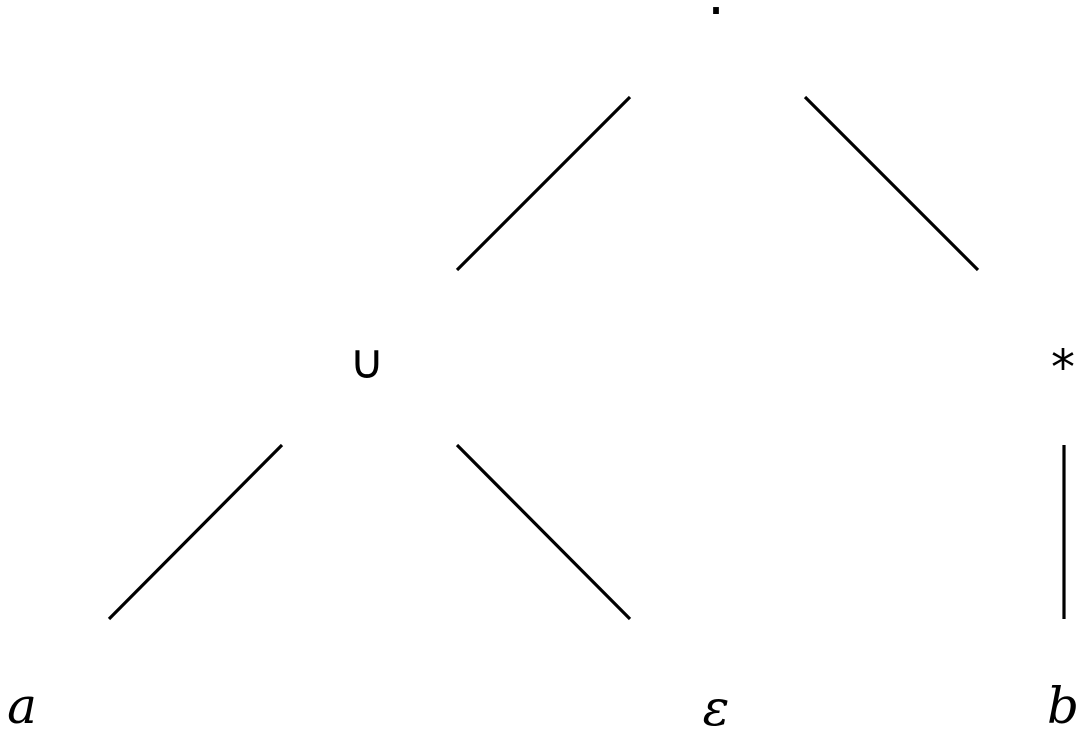 The height and width of the screenshot is (737, 1087). I want to click on edge-union-a, so click(195, 532).